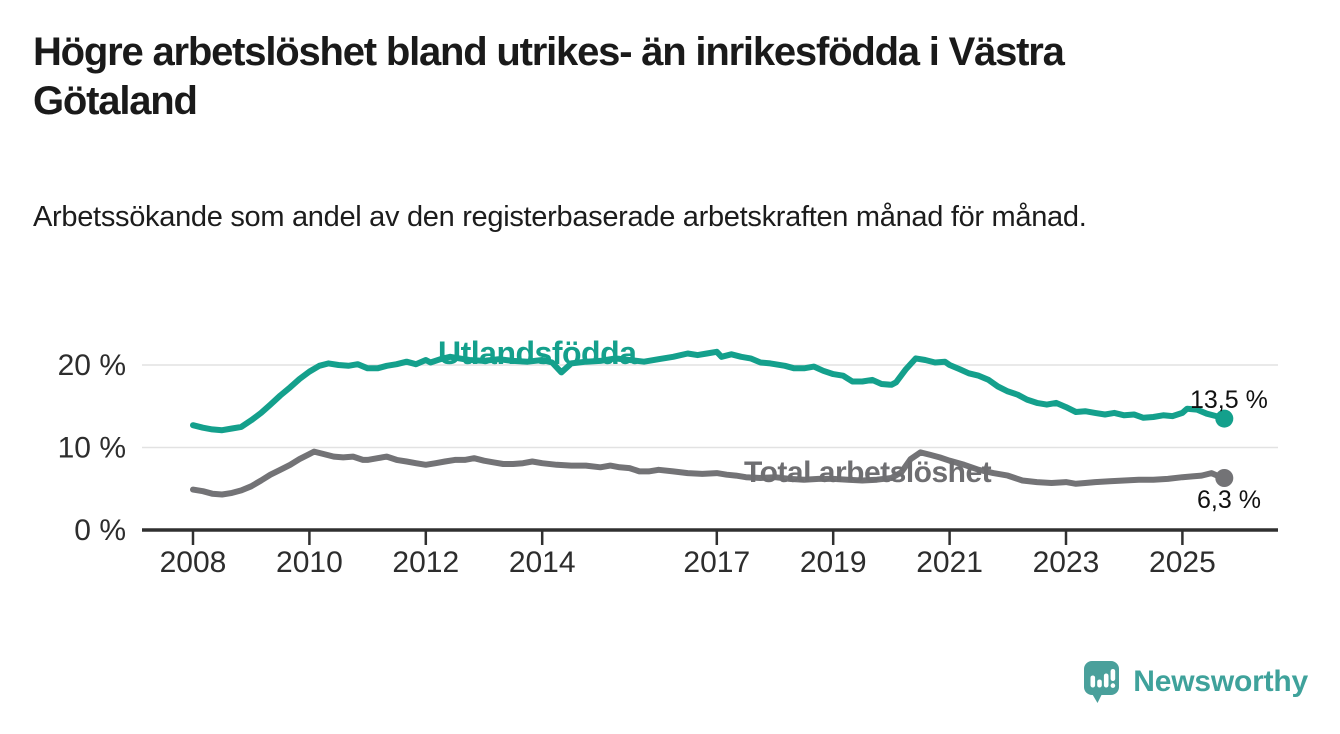 This screenshot has width=1340, height=734. I want to click on newsworthy-logo-text: Newsworthy, so click(1220, 681).